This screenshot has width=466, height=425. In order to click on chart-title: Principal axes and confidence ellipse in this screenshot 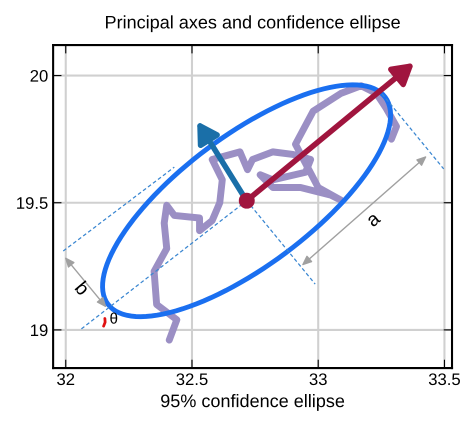, I will do `click(253, 23)`.